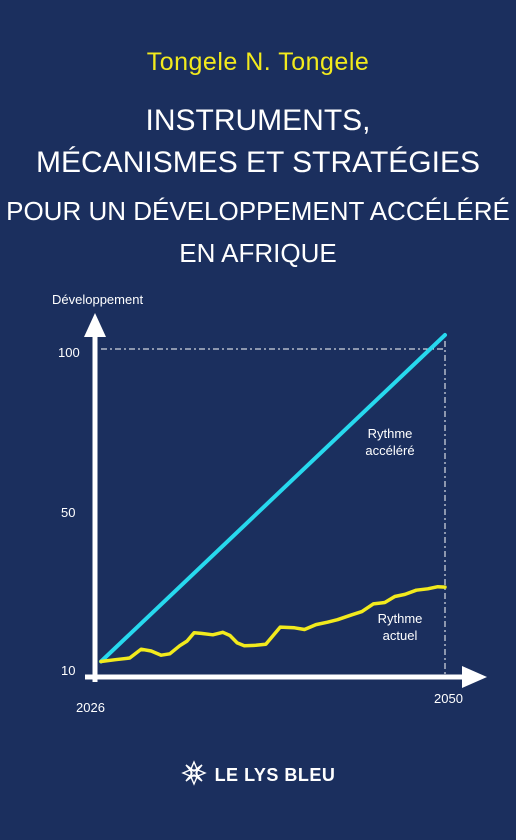 Image resolution: width=516 pixels, height=840 pixels. I want to click on y-axis-arrow-icon, so click(95, 325).